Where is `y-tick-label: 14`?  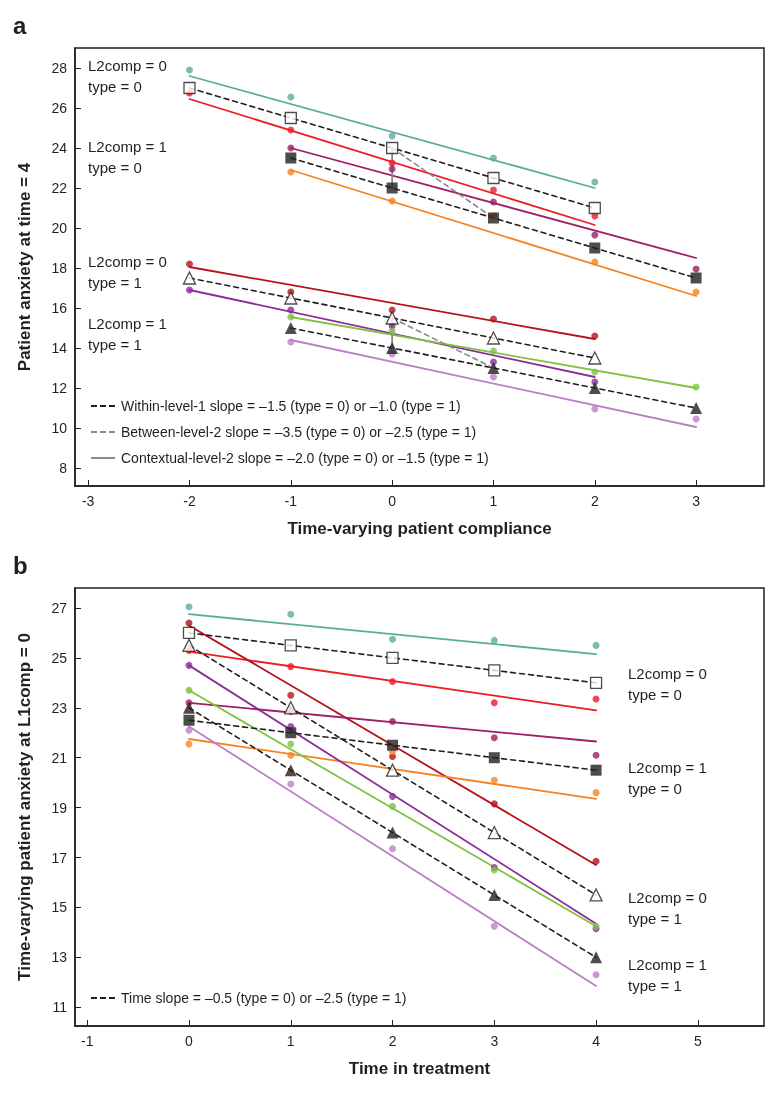 y-tick-label: 14 is located at coordinates (59, 348).